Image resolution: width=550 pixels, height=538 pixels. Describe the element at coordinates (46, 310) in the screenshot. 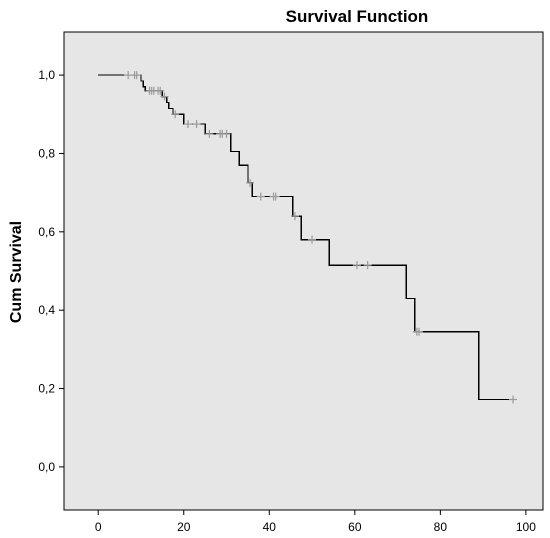

I see `y-tick-label: 0,4` at that location.